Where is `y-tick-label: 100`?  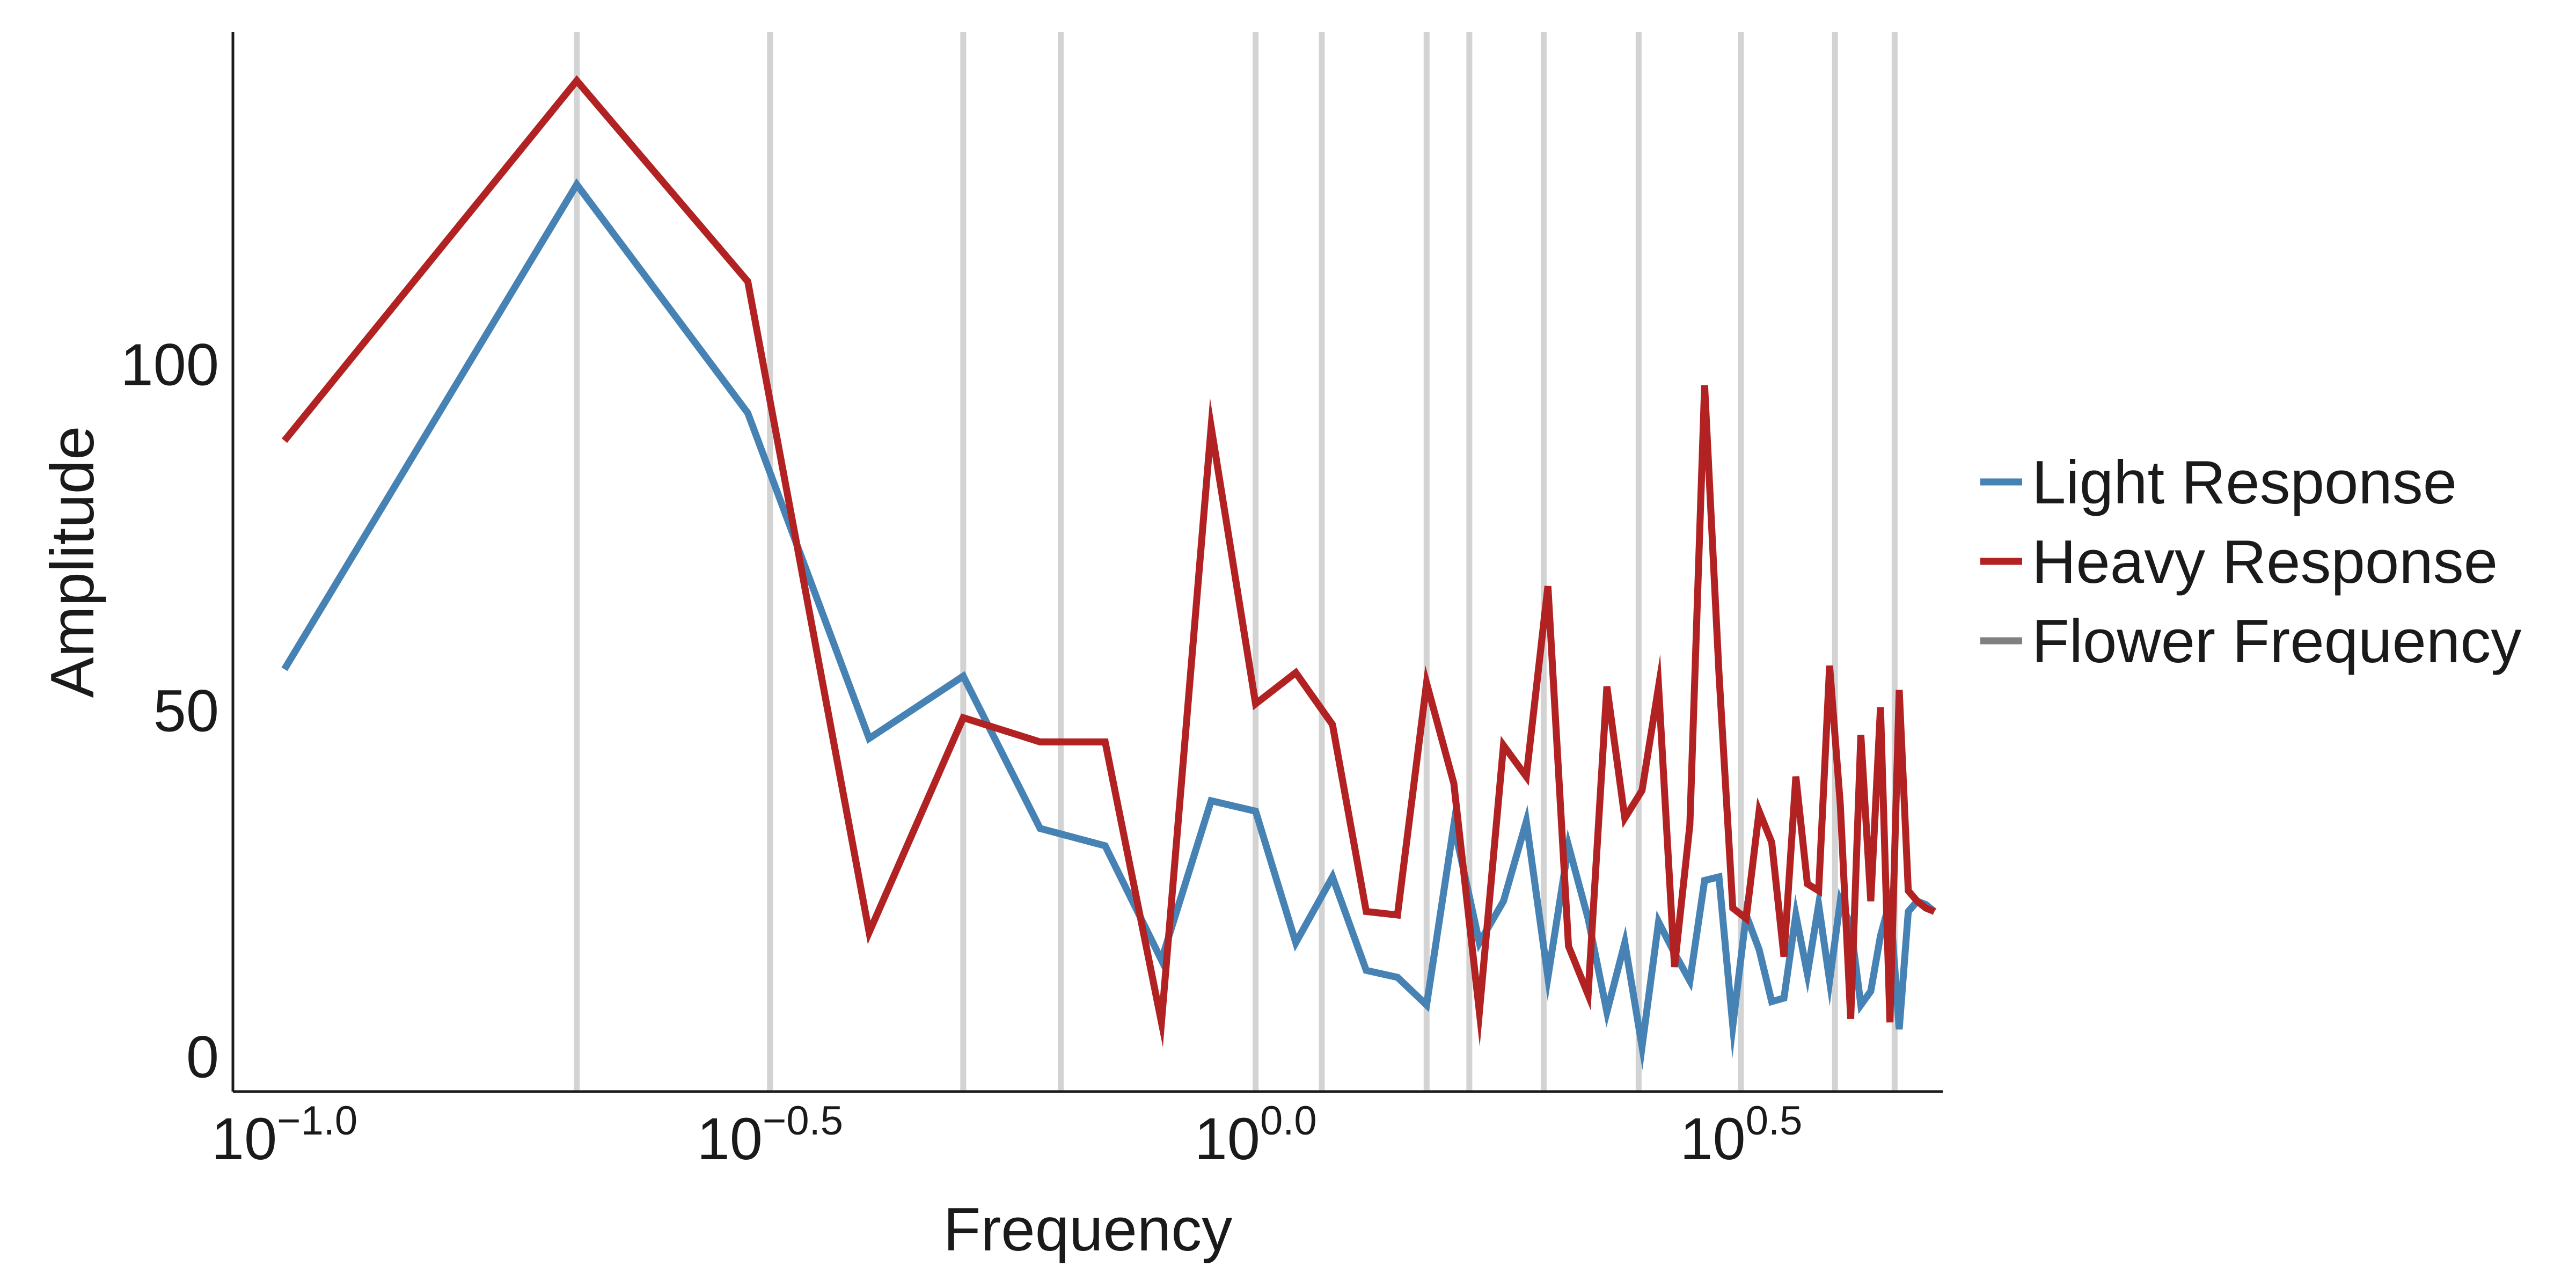 y-tick-label: 100 is located at coordinates (169, 365).